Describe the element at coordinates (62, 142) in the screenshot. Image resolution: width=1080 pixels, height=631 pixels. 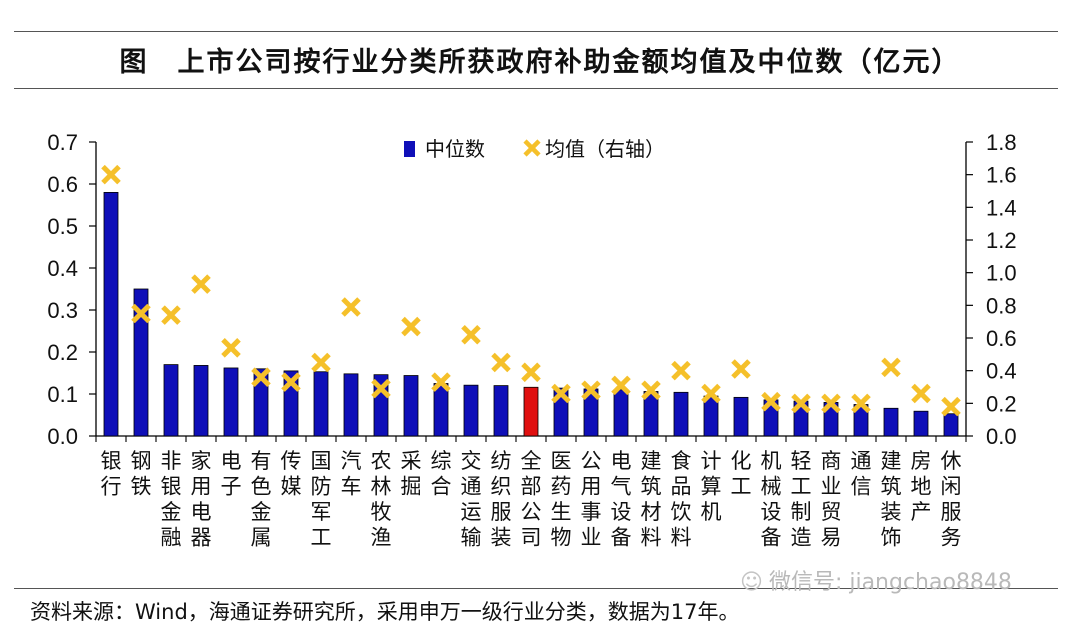
I see `y-tick-label-left: 0.7` at that location.